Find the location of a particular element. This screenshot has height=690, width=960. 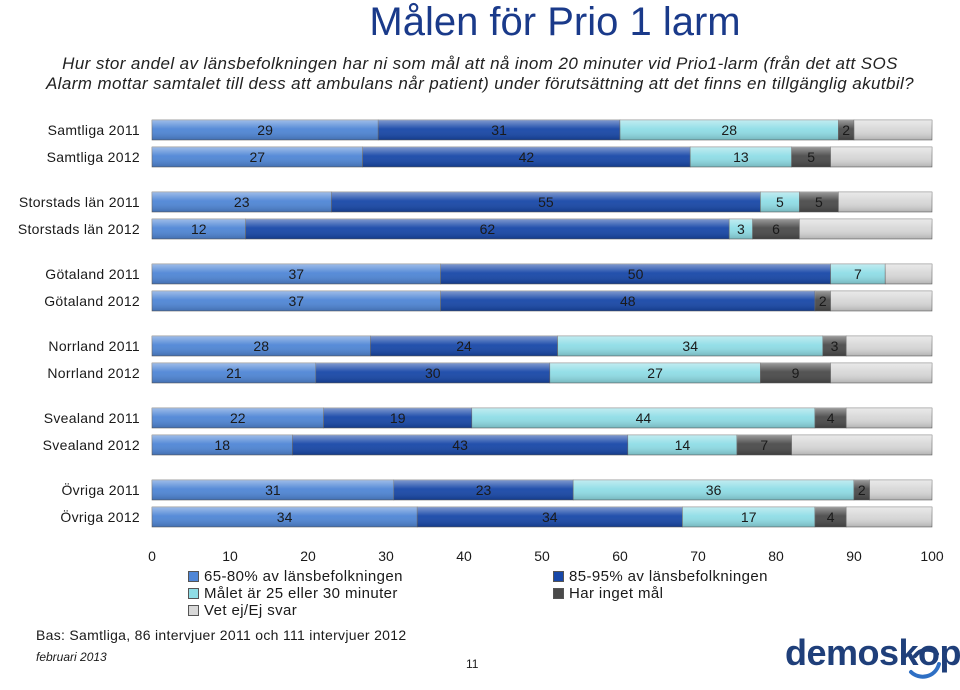

category-label: Svealand 2011 is located at coordinates (92, 418).